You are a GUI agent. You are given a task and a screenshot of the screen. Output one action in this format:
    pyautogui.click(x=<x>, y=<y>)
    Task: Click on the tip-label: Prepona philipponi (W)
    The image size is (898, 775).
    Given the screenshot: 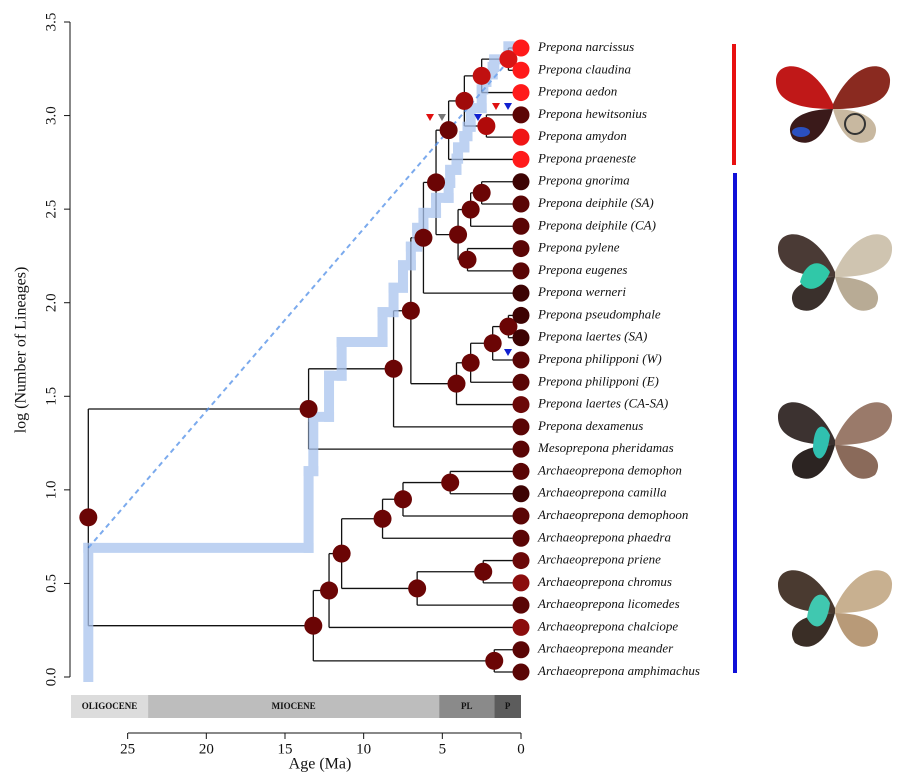 What is the action you would take?
    pyautogui.click(x=599, y=358)
    